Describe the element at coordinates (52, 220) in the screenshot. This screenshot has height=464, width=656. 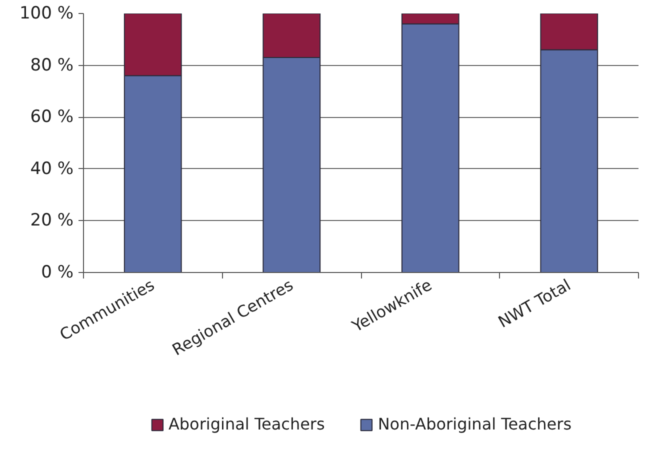
I see `y-tick-label: 20 %` at that location.